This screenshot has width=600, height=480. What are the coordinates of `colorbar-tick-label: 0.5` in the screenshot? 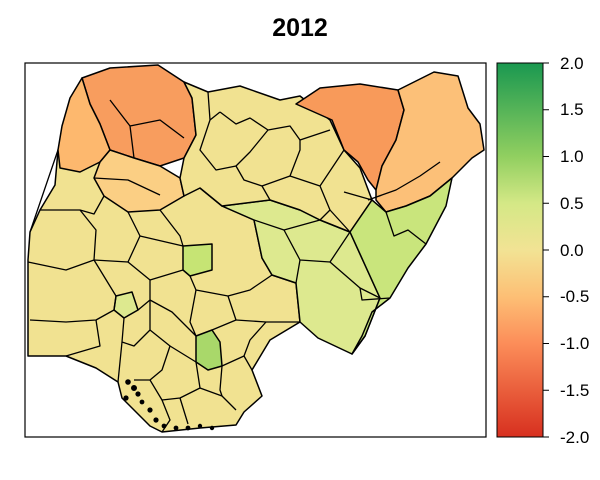 It's located at (572, 203).